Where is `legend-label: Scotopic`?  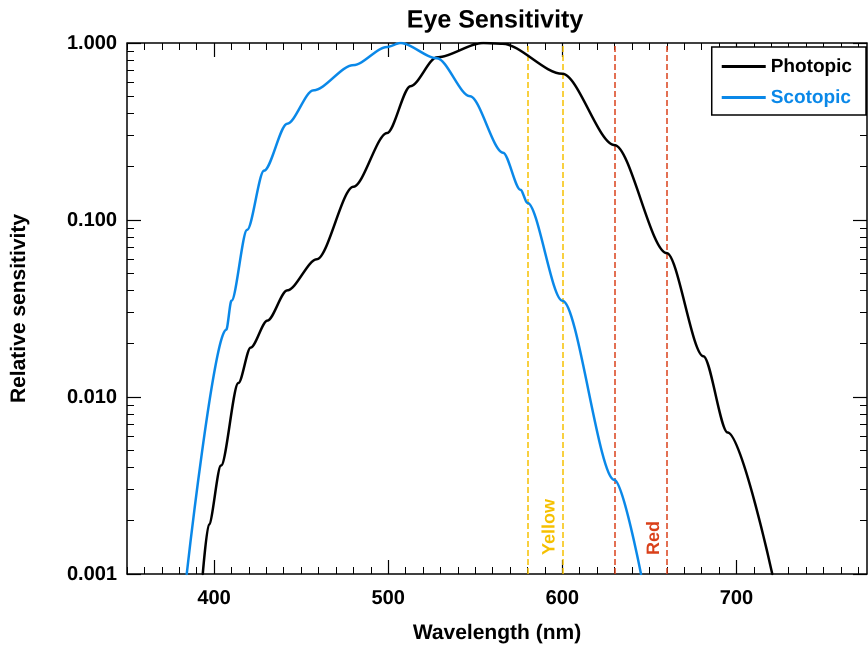
legend-label: Scotopic is located at coordinates (811, 97).